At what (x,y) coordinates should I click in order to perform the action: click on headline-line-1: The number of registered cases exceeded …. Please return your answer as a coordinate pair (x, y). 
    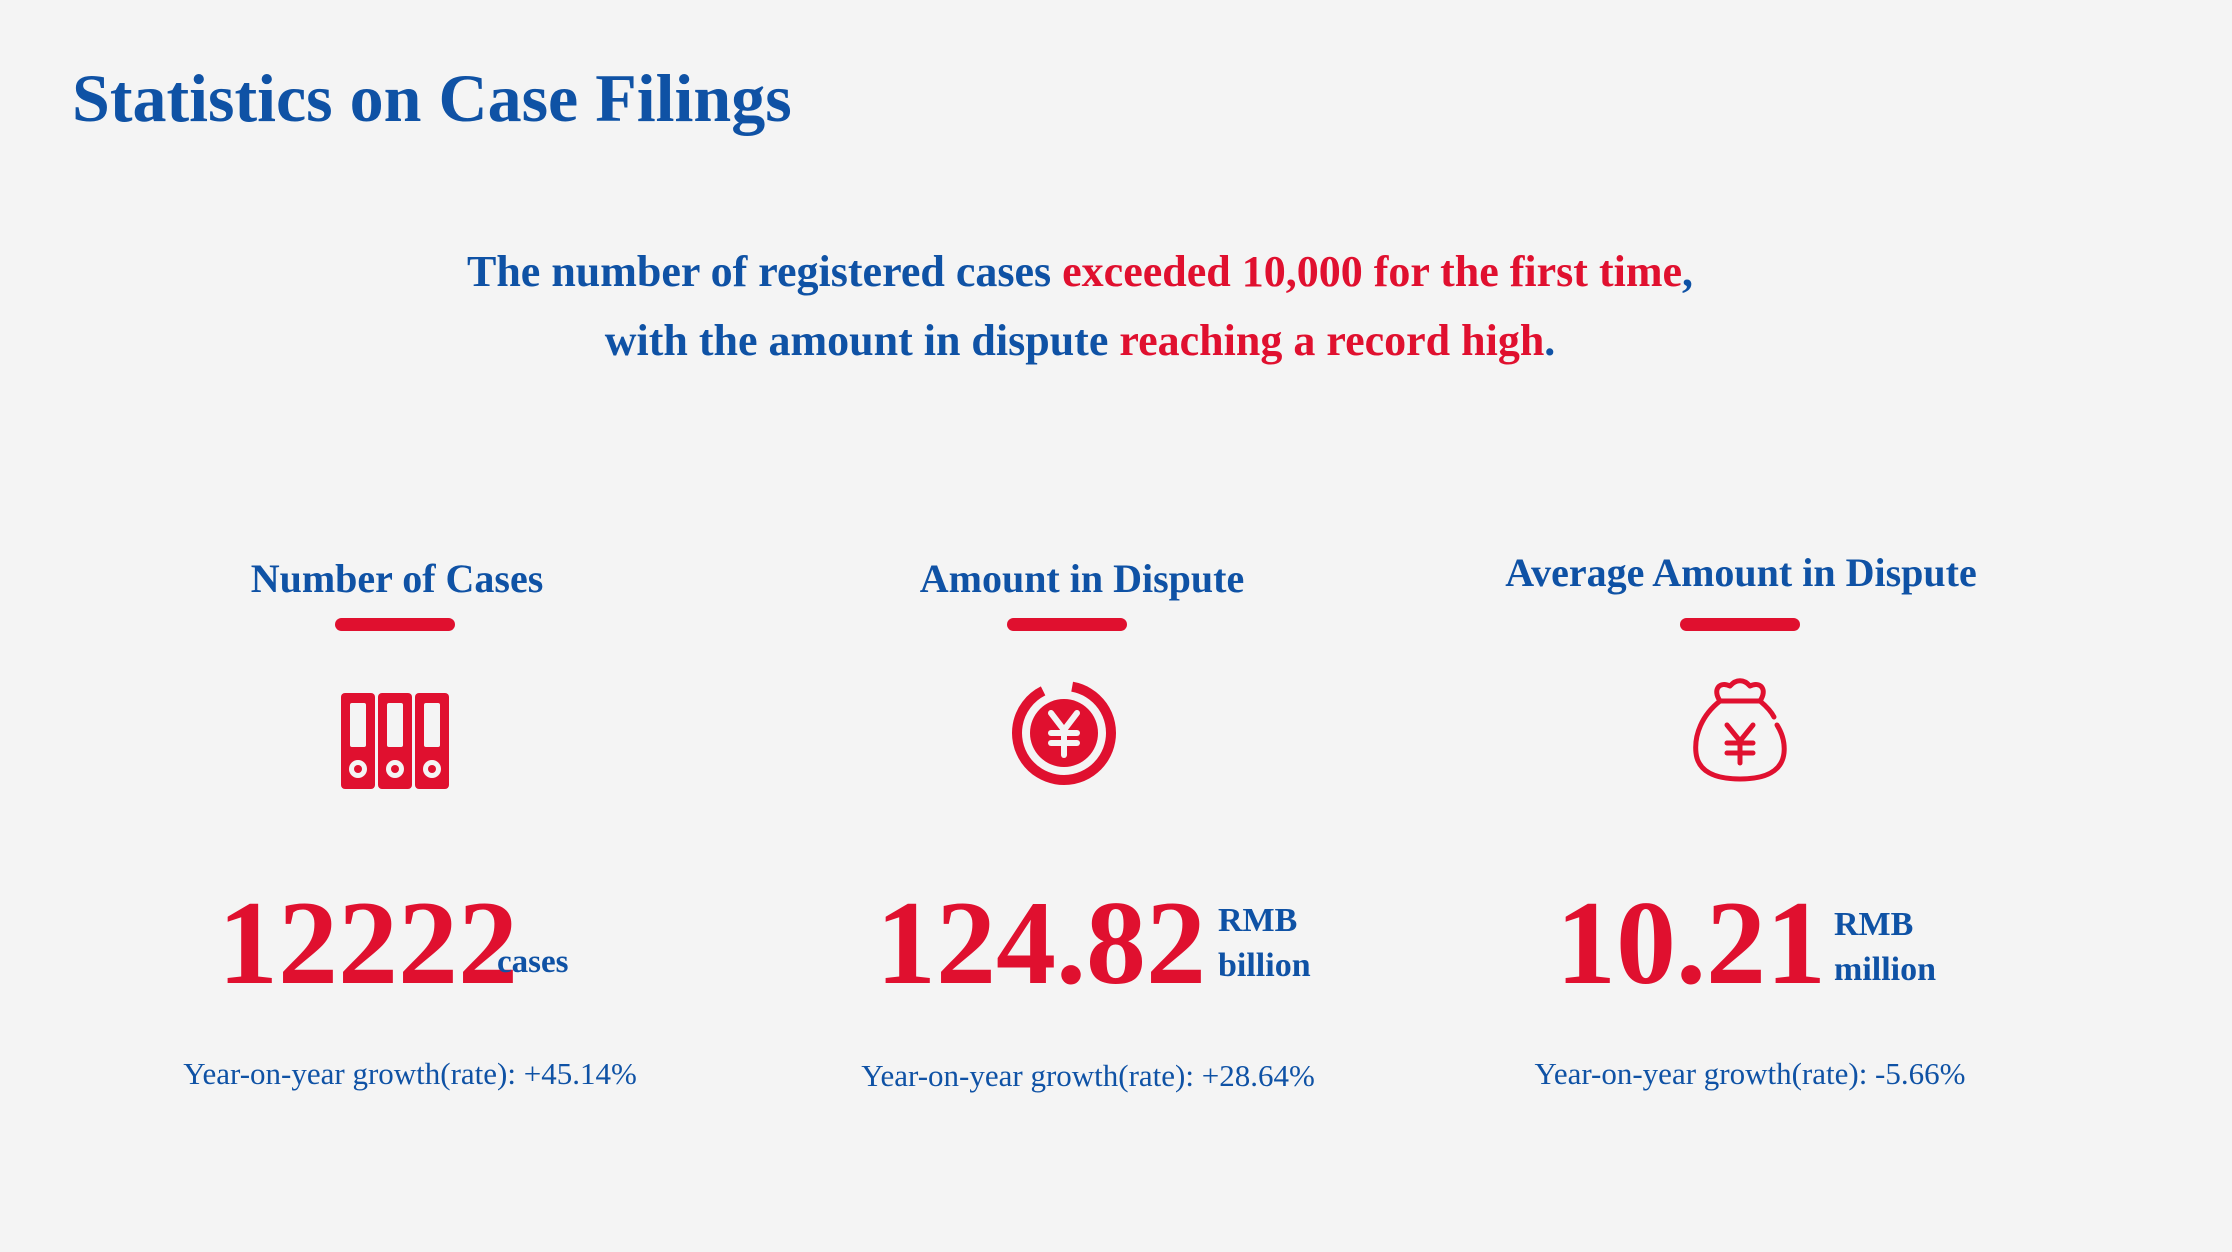
    Looking at the image, I should click on (1080, 272).